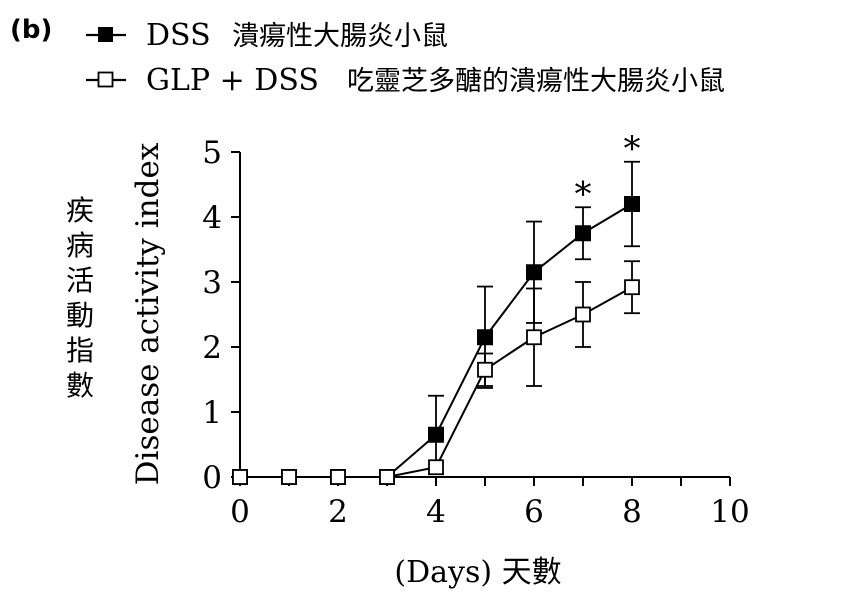 This screenshot has height=600, width=850. Describe the element at coordinates (212, 218) in the screenshot. I see `y-tick-label: 4` at that location.